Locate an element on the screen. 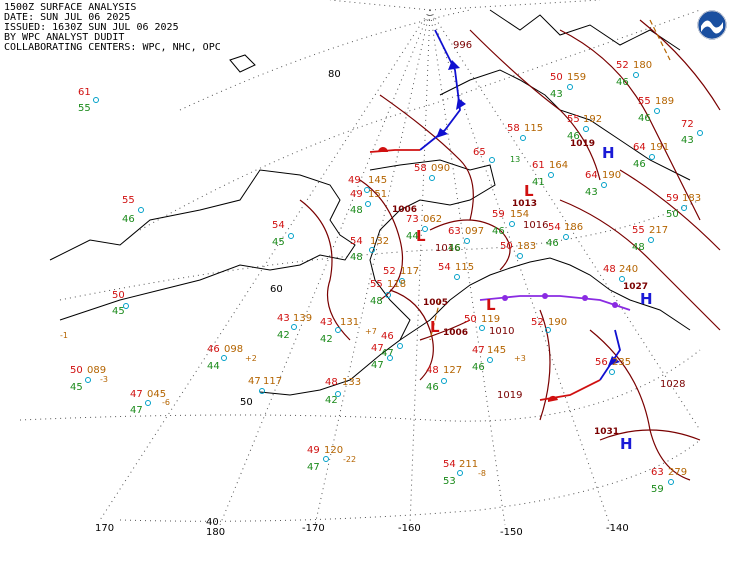 This screenshot has height=562, width=748. station-temp: 48 is located at coordinates (432, 370).